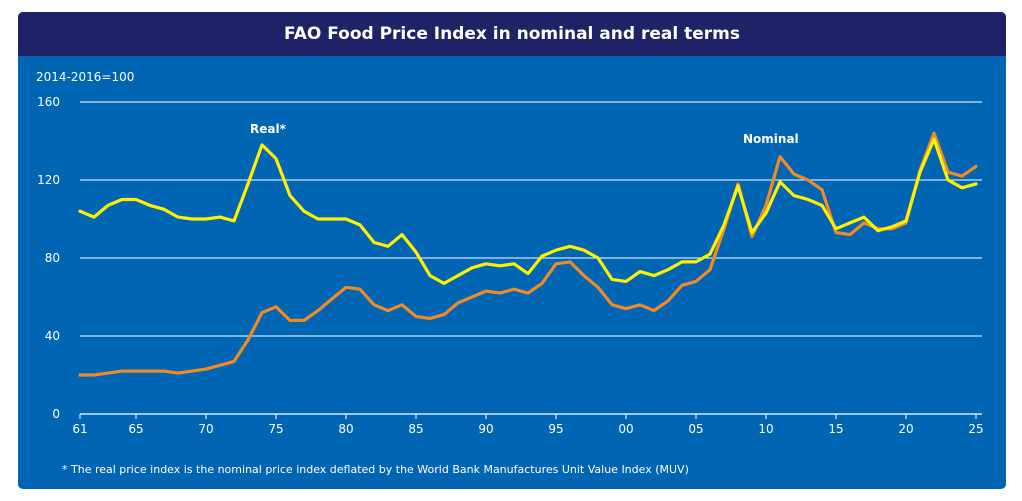  I want to click on y-tick-label: 40, so click(52, 336).